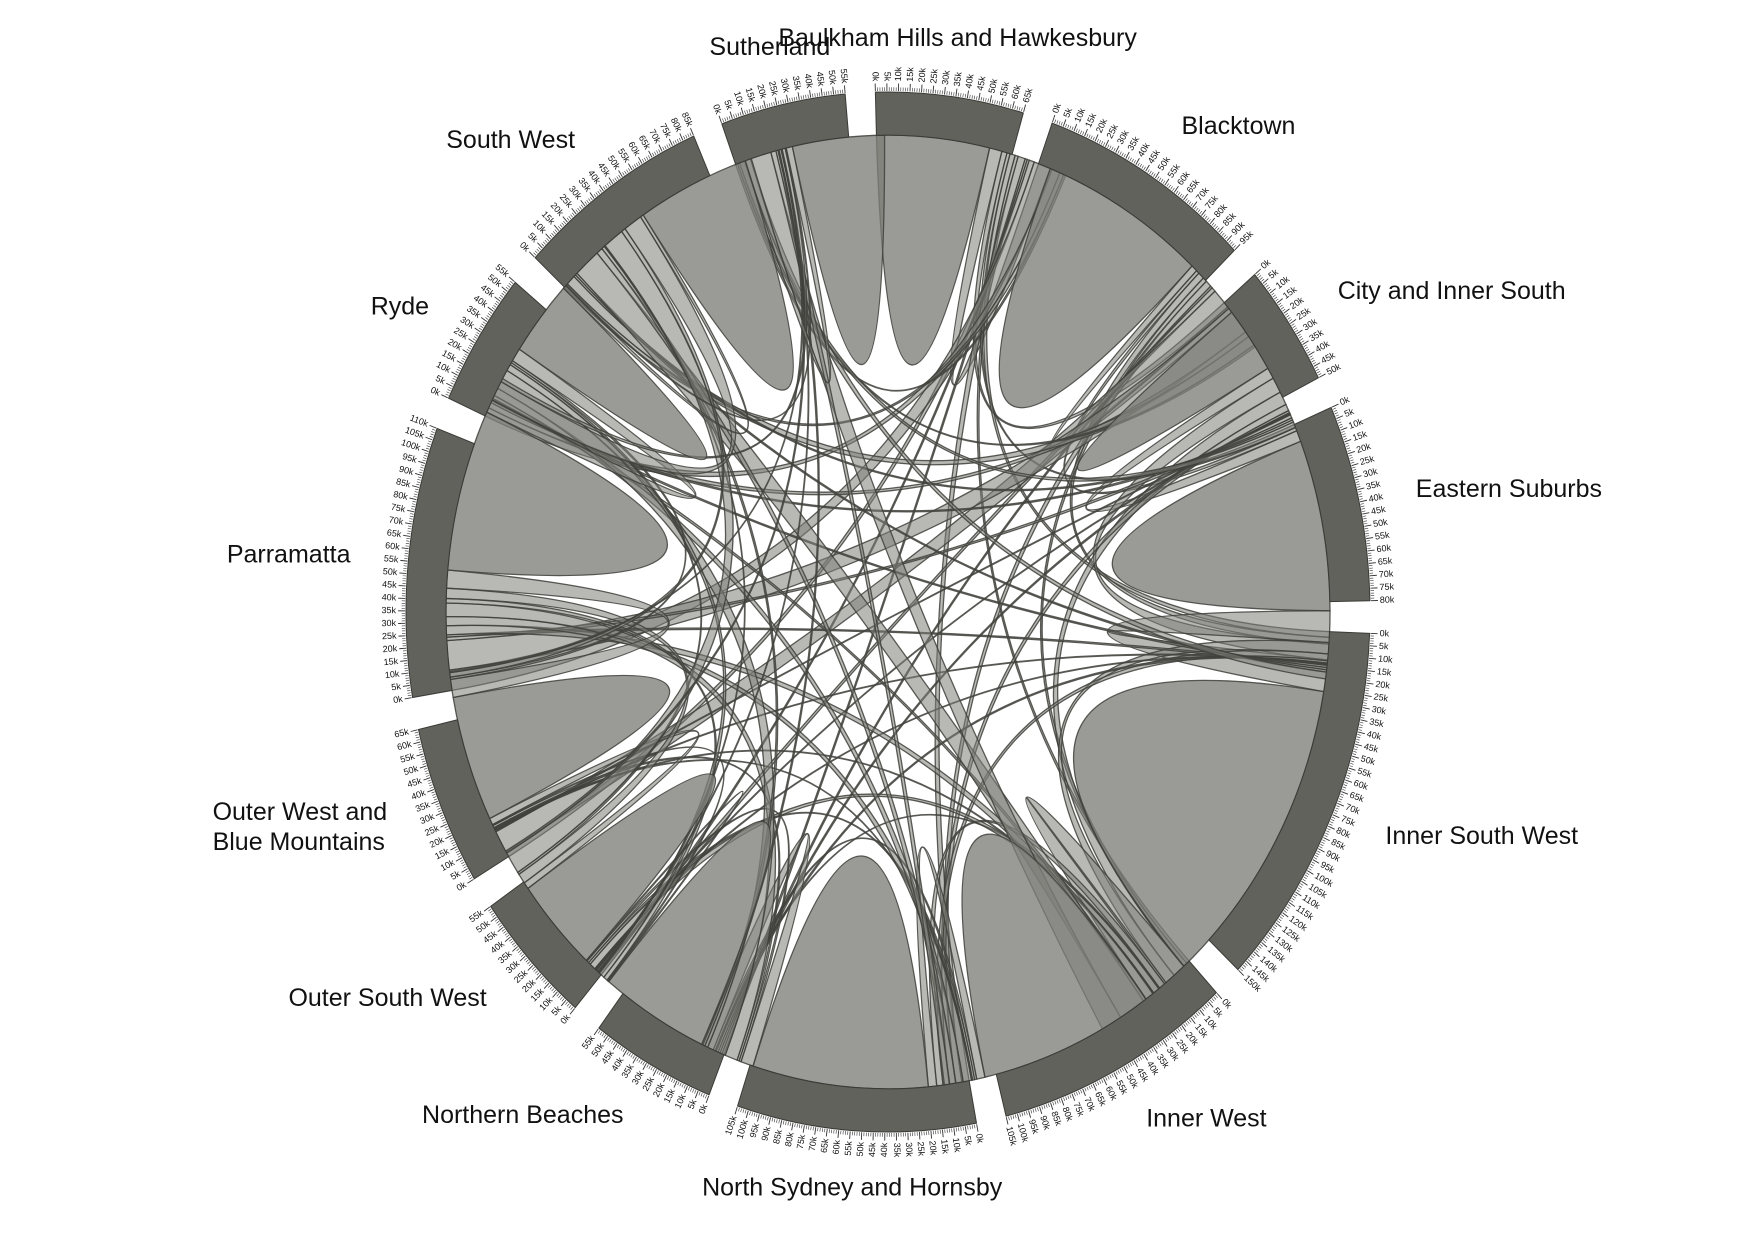  Describe the element at coordinates (946, 77) in the screenshot. I see `tick-label: 30k` at that location.